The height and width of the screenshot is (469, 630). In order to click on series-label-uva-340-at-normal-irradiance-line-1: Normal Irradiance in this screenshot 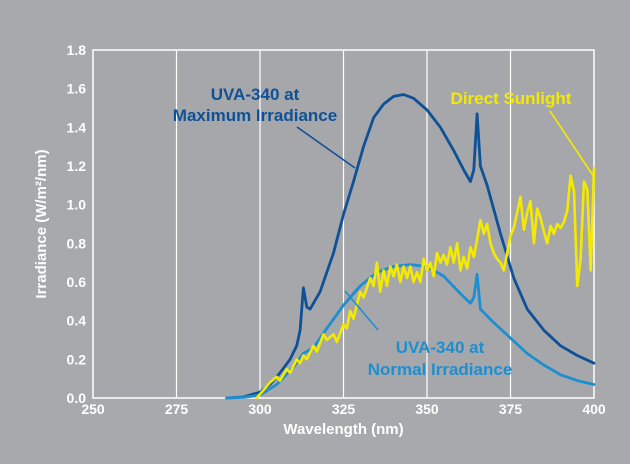, I will do `click(440, 369)`.